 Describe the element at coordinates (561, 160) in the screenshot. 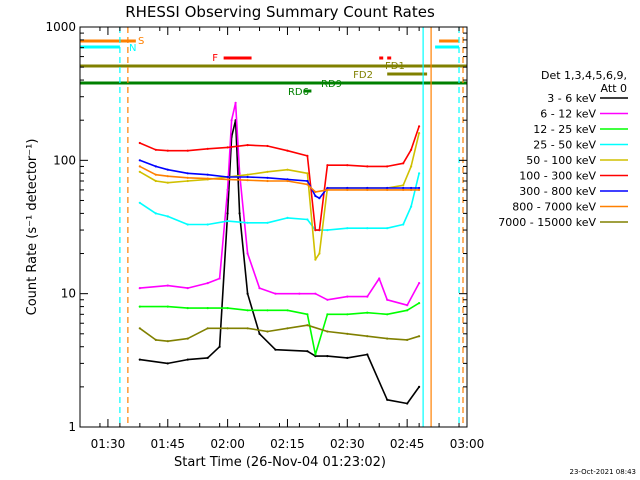

I see `legend-label: 50 - 100 keV` at that location.